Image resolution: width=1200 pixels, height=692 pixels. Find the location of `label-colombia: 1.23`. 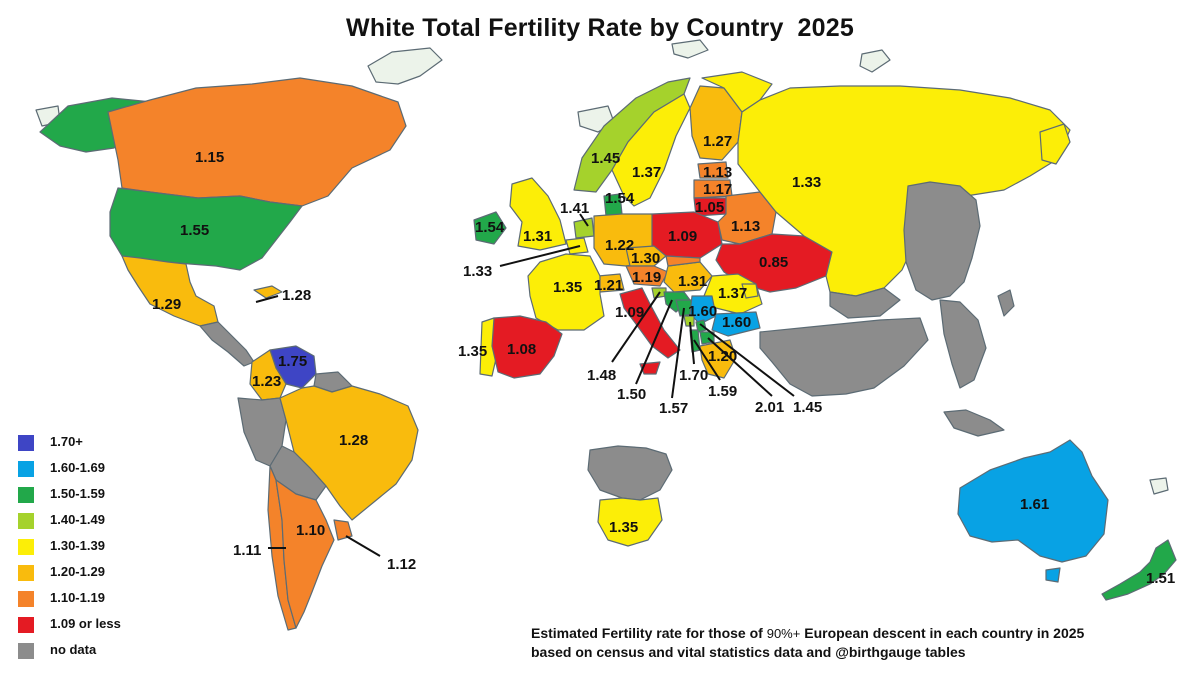

label-colombia: 1.23 is located at coordinates (266, 381).